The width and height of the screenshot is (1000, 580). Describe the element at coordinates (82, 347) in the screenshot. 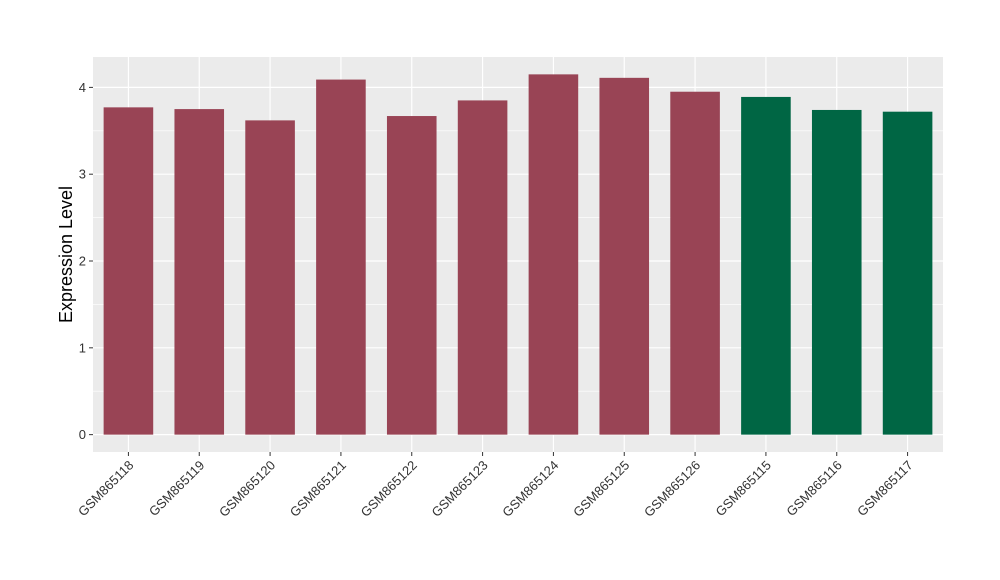

I see `y-tick-label: 1` at that location.